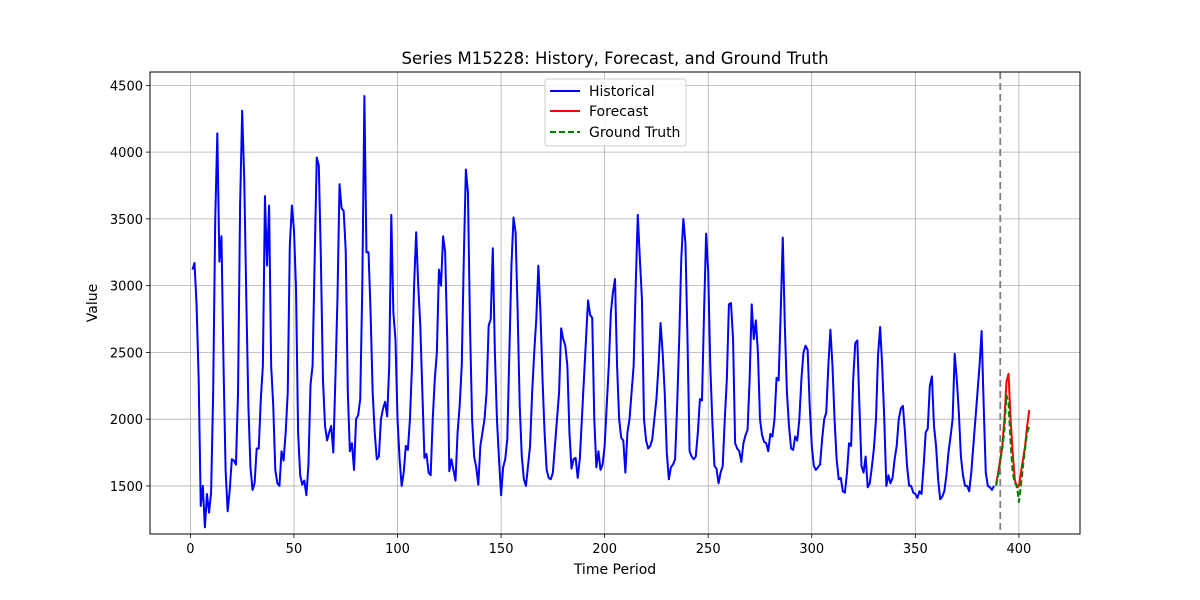  Describe the element at coordinates (604, 549) in the screenshot. I see `x-tick-label: 200` at that location.